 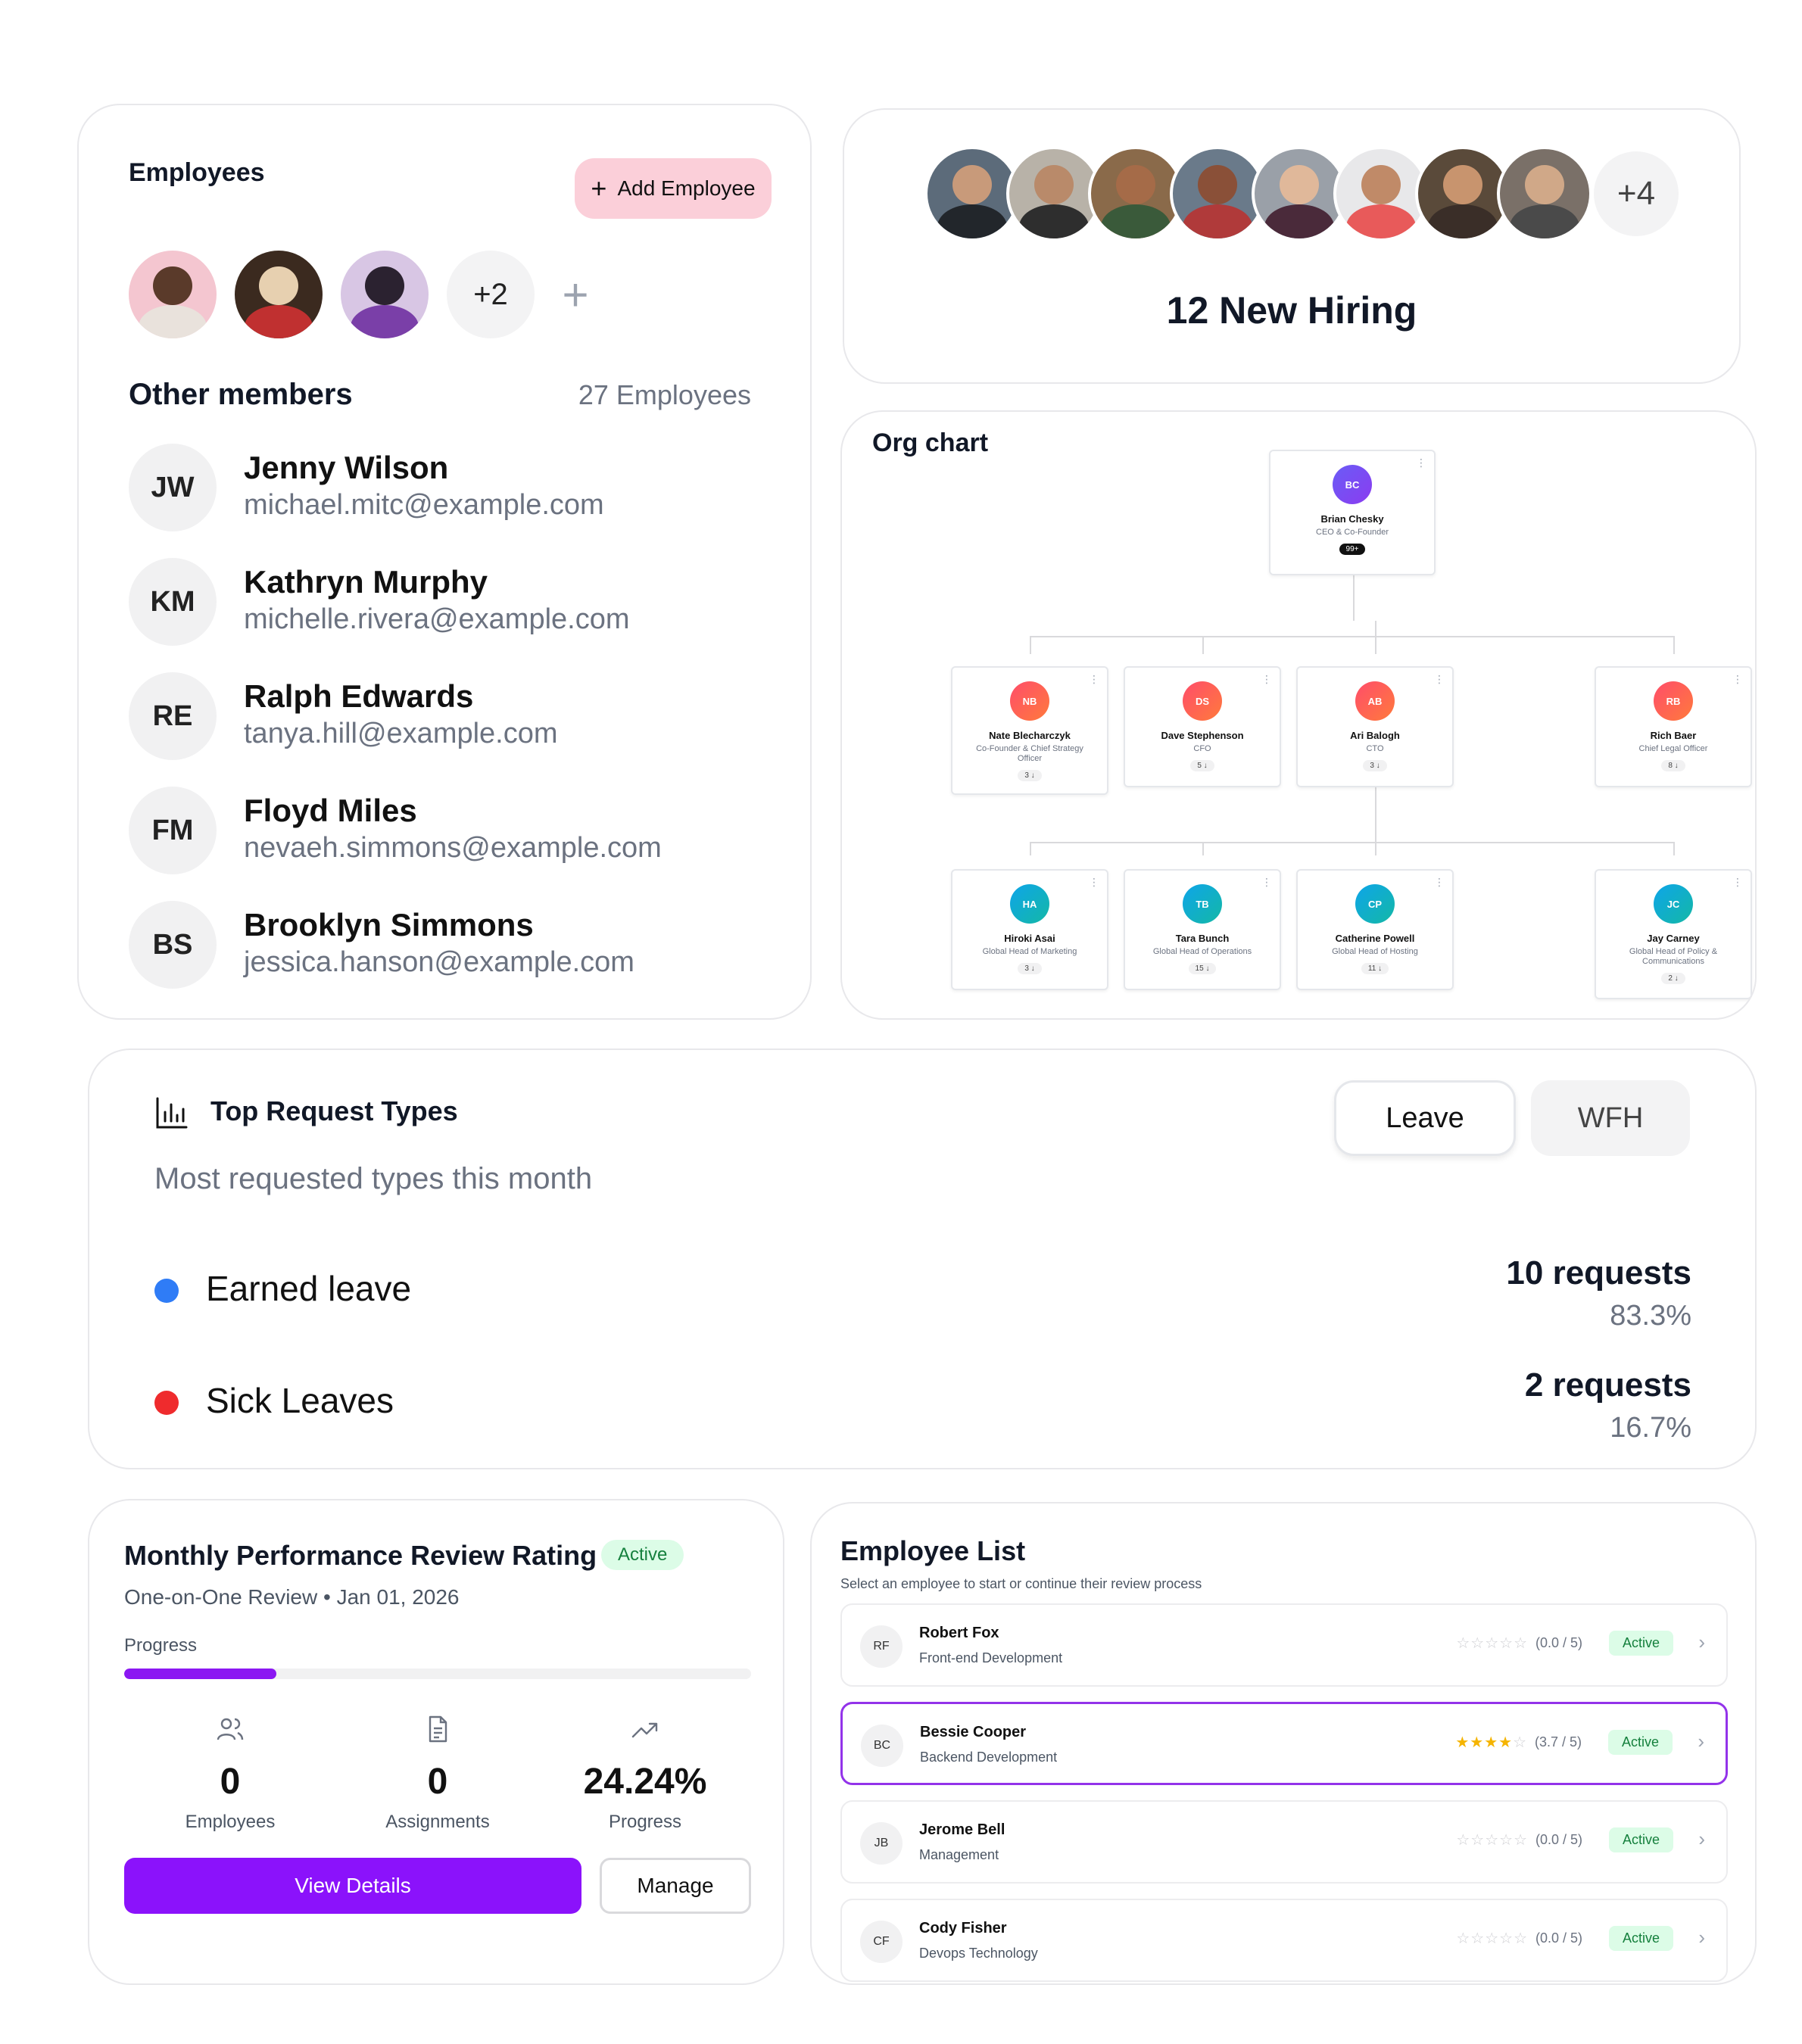 What do you see at coordinates (1636, 193) in the screenshot?
I see `hiring-more-count: +4` at bounding box center [1636, 193].